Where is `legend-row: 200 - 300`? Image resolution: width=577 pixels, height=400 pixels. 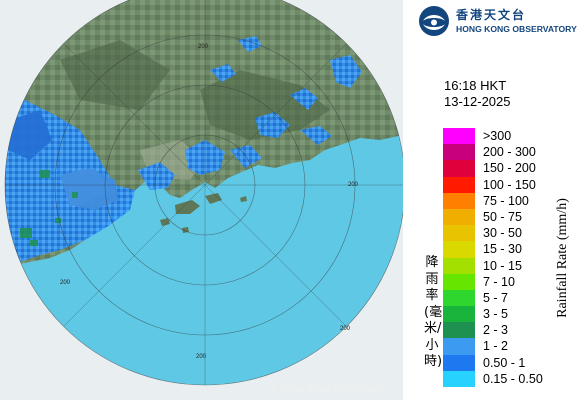 legend-row: 200 - 300 is located at coordinates (508, 152).